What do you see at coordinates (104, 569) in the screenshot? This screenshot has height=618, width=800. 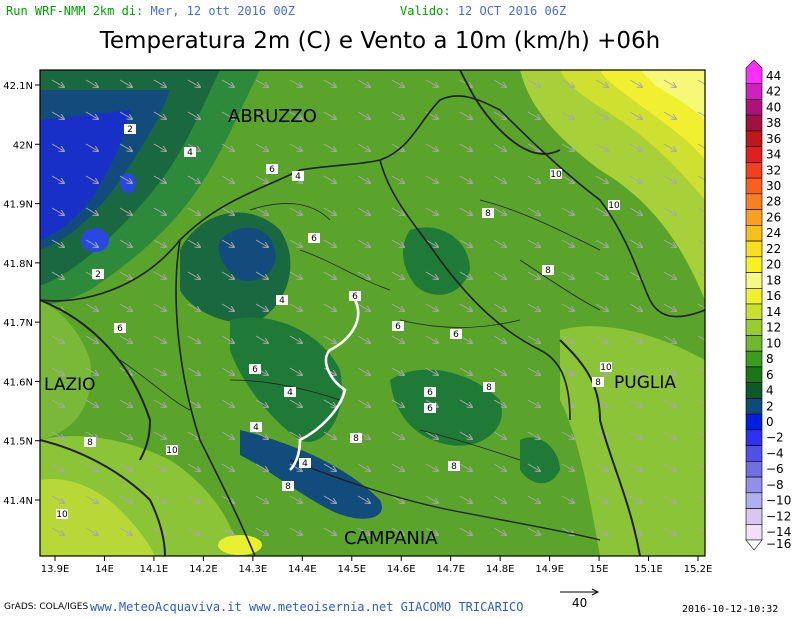 I see `lon-tick-label: 14E` at bounding box center [104, 569].